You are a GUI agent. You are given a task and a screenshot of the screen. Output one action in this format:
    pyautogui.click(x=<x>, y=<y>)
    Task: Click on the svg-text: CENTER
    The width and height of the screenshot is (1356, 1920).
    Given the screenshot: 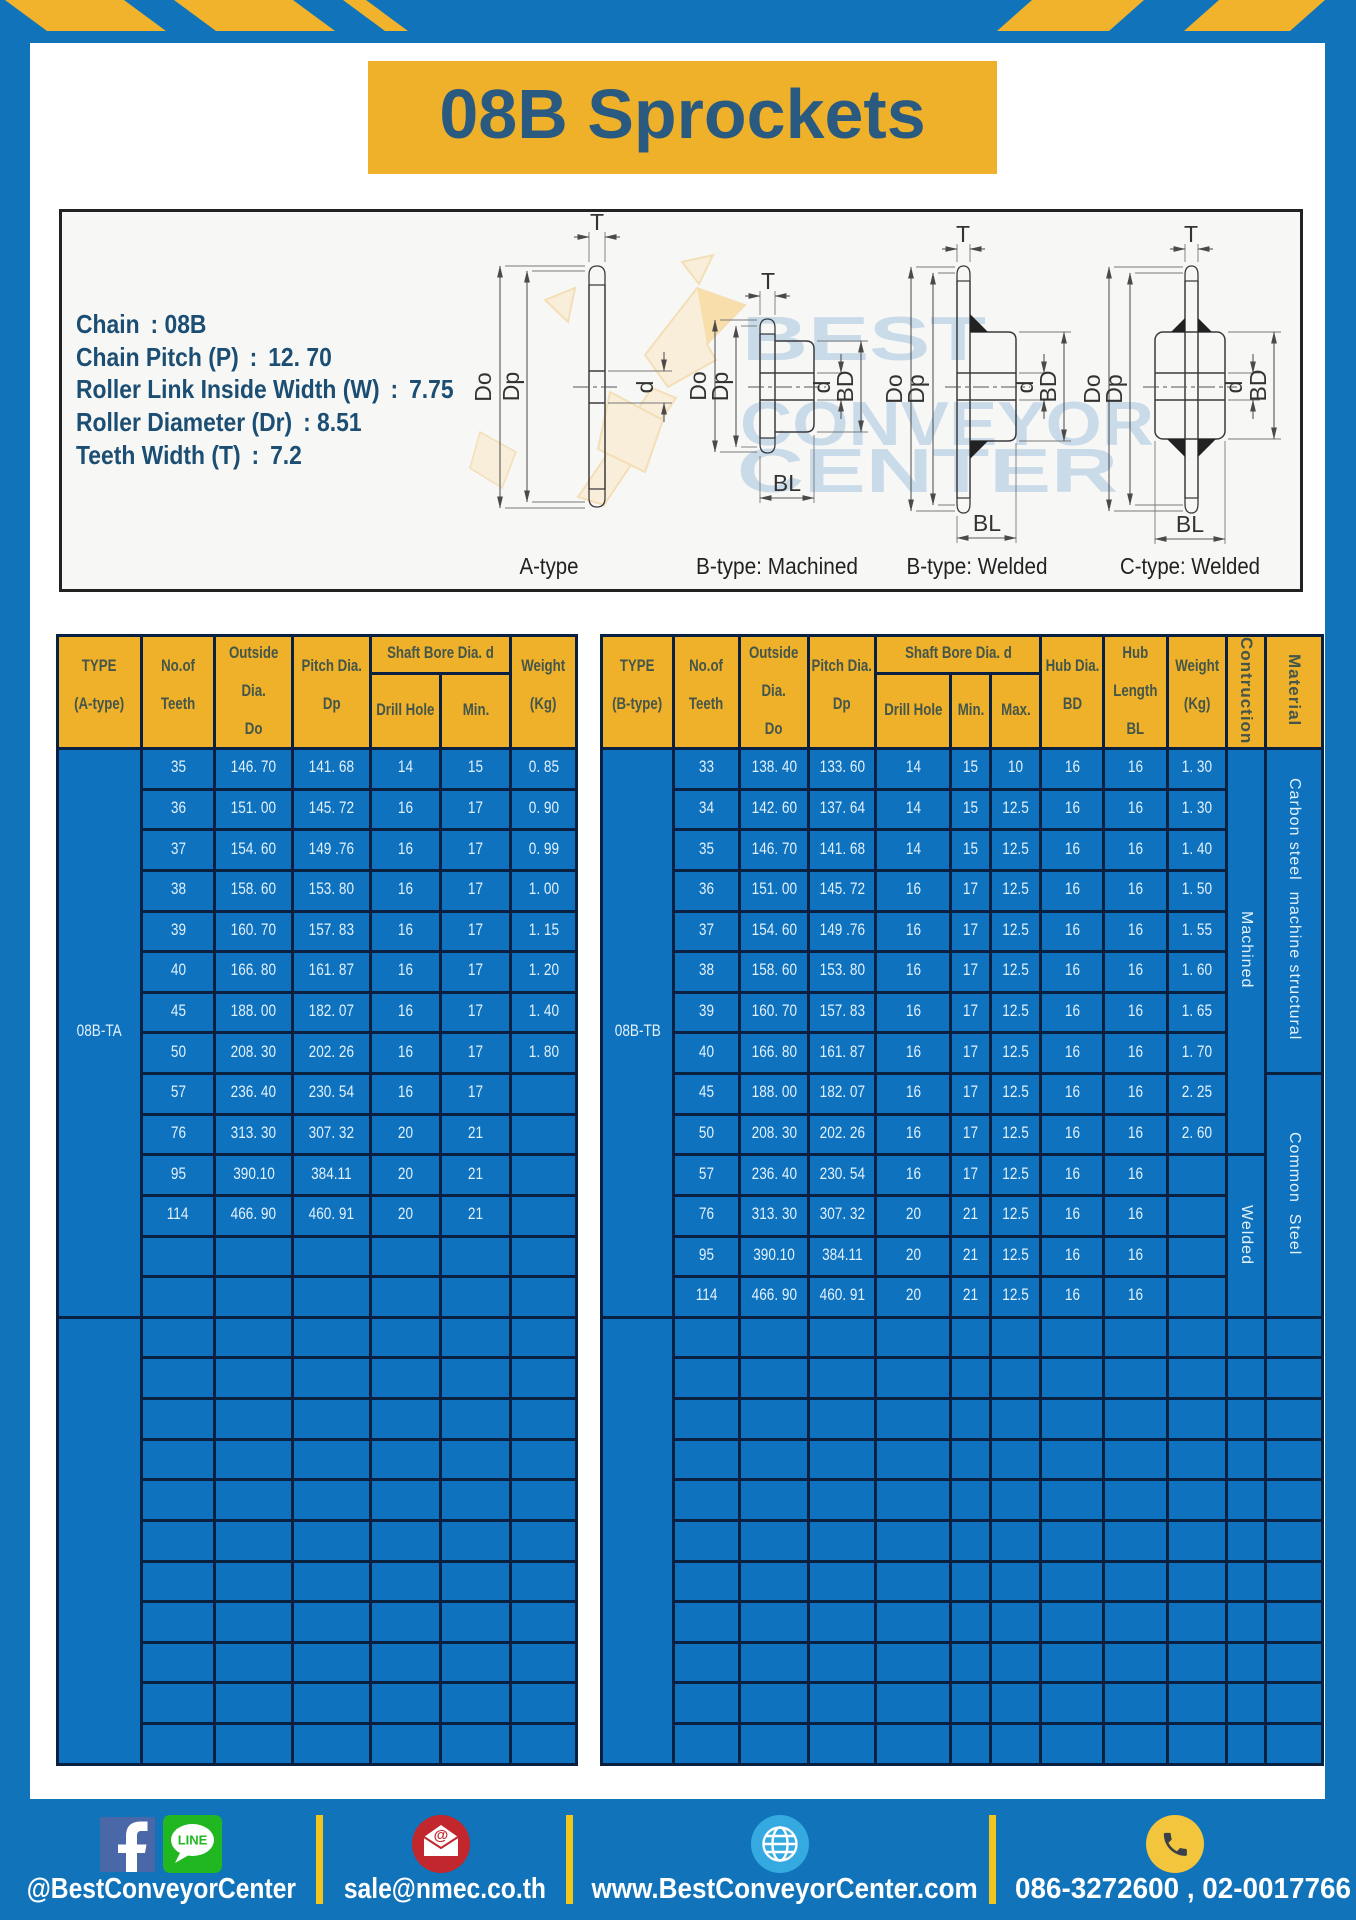 What is the action you would take?
    pyautogui.click(x=927, y=471)
    